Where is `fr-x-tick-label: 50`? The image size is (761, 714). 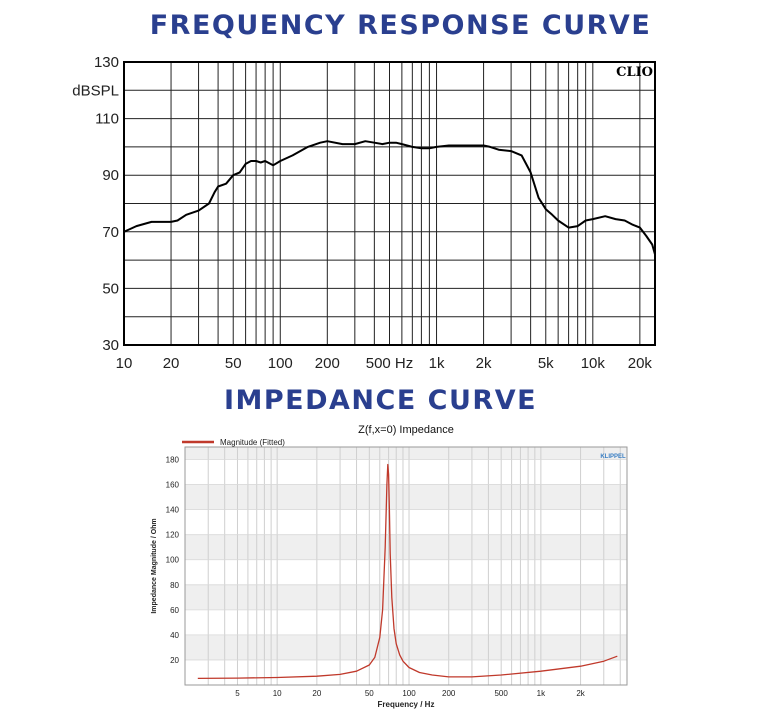
fr-x-tick-label: 50 is located at coordinates (233, 363).